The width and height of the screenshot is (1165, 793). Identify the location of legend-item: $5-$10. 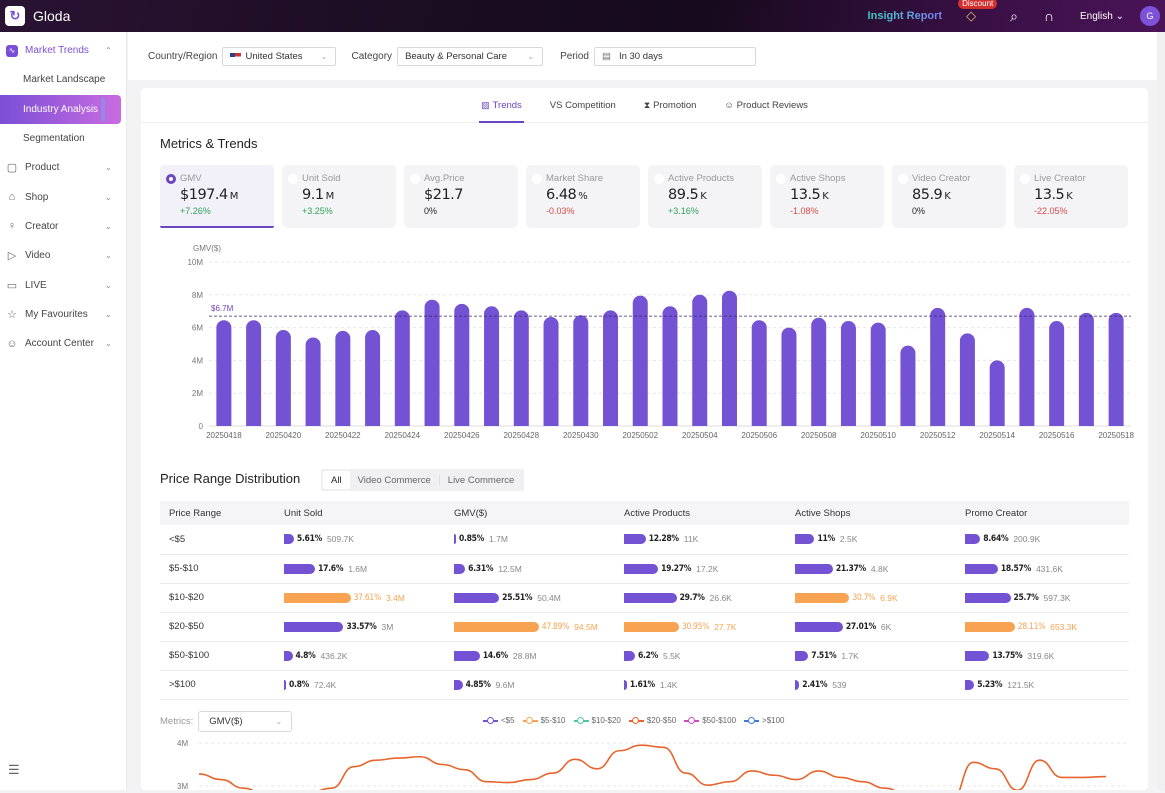
(544, 720).